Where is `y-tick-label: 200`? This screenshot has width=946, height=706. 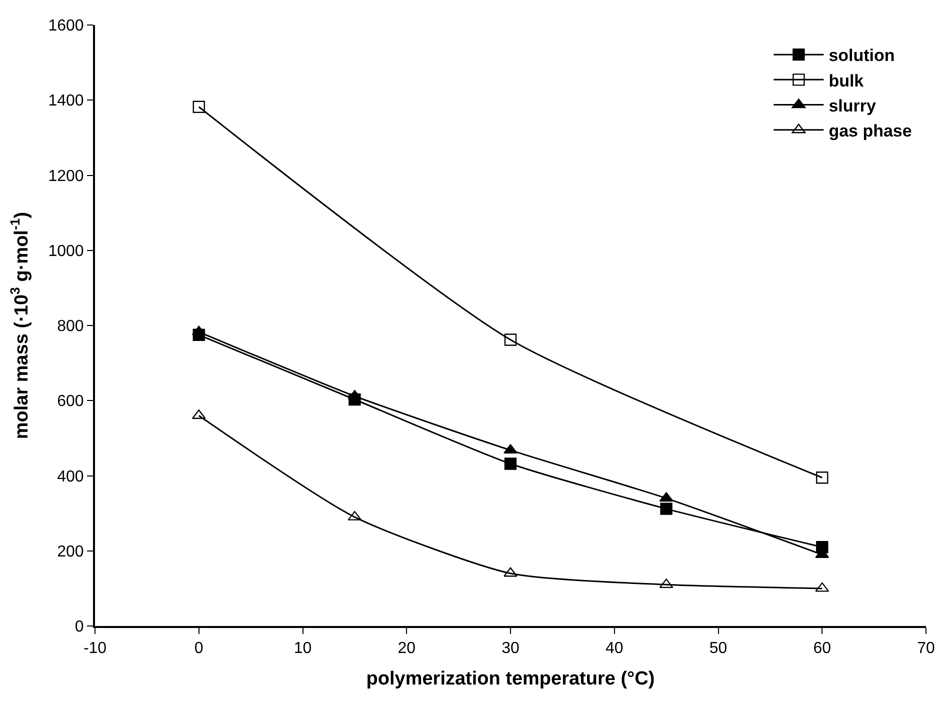
y-tick-label: 200 is located at coordinates (70, 551).